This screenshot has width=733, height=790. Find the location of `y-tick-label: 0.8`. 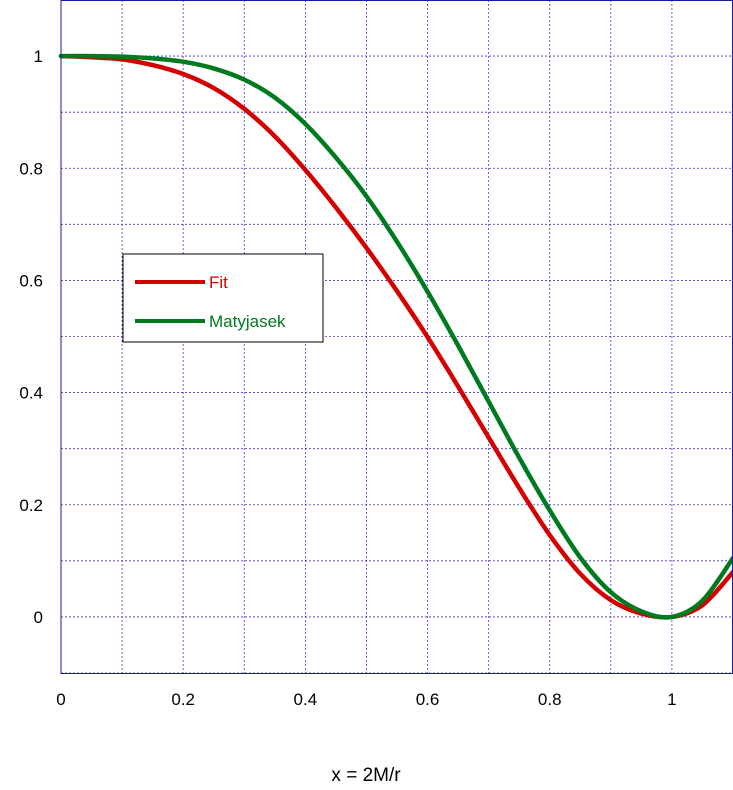

y-tick-label: 0.8 is located at coordinates (31, 168).